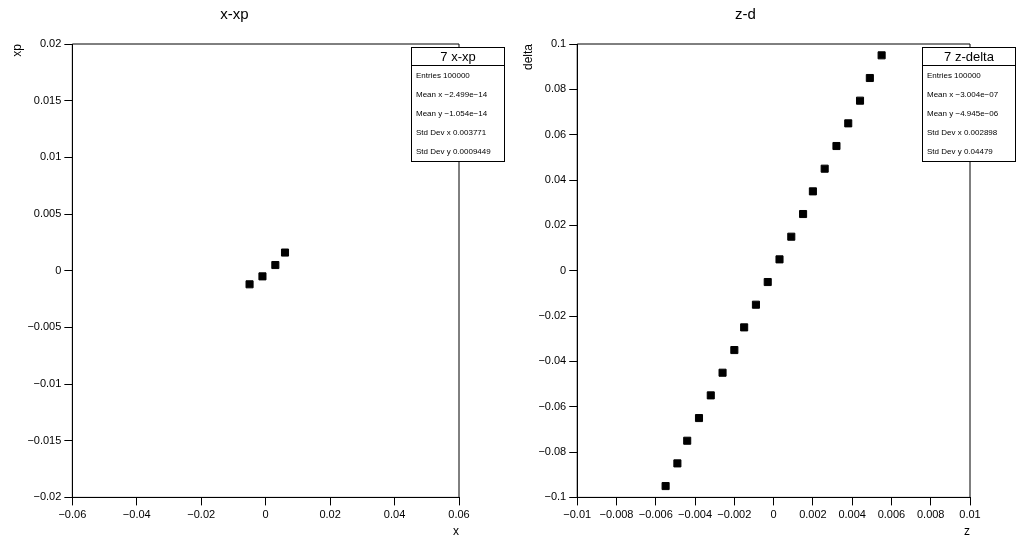 The width and height of the screenshot is (1022, 539). What do you see at coordinates (555, 133) in the screenshot?
I see `y-tick-label: 0.06` at bounding box center [555, 133].